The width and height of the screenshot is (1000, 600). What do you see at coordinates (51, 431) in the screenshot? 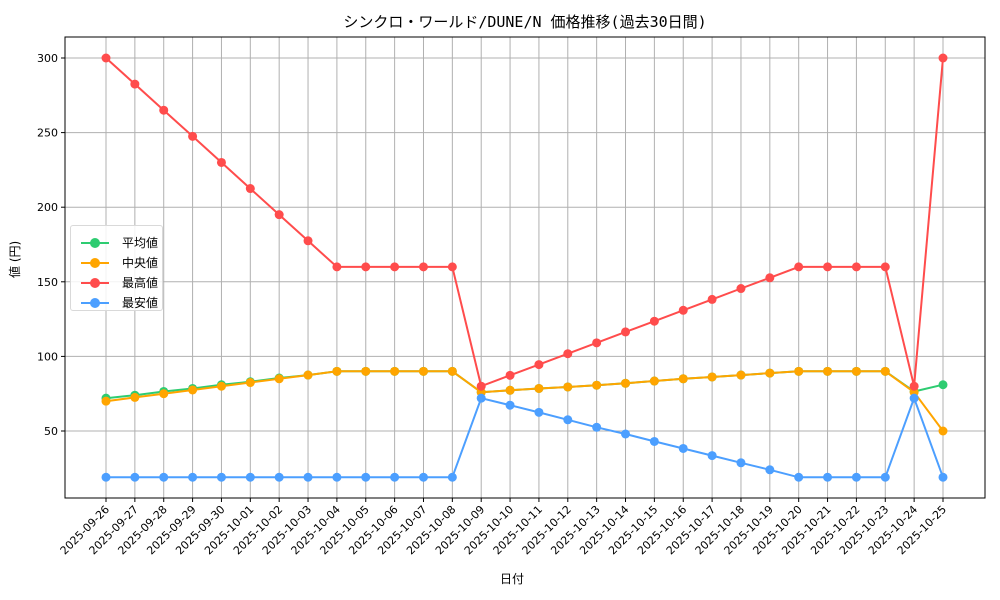
I see `y-tick-label: 50` at bounding box center [51, 431].